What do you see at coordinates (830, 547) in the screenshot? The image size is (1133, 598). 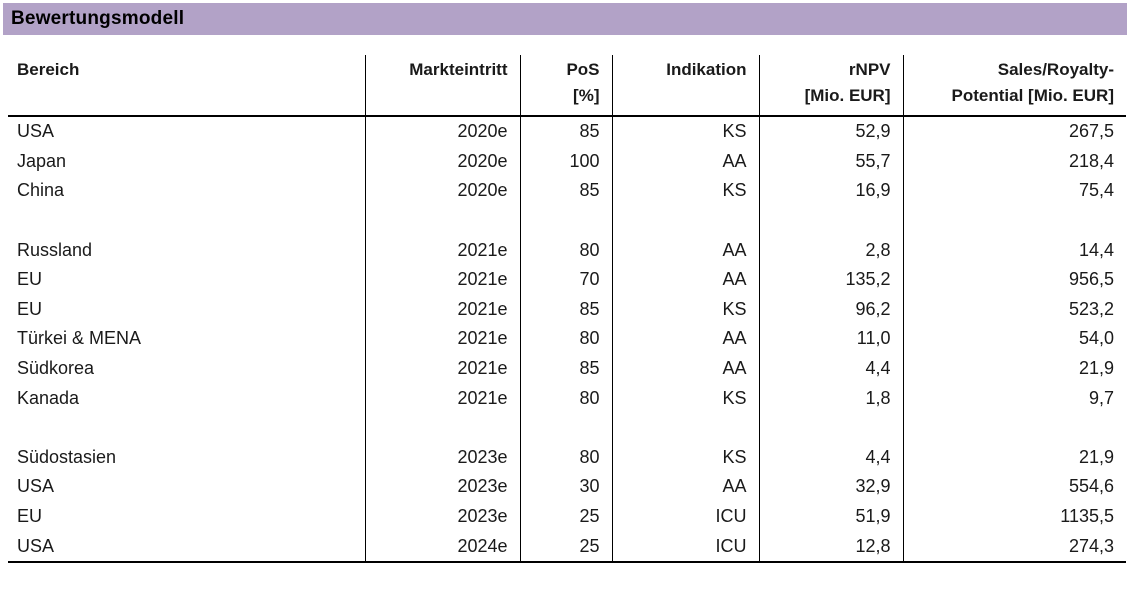 I see `cell-rnpv: 12,8` at bounding box center [830, 547].